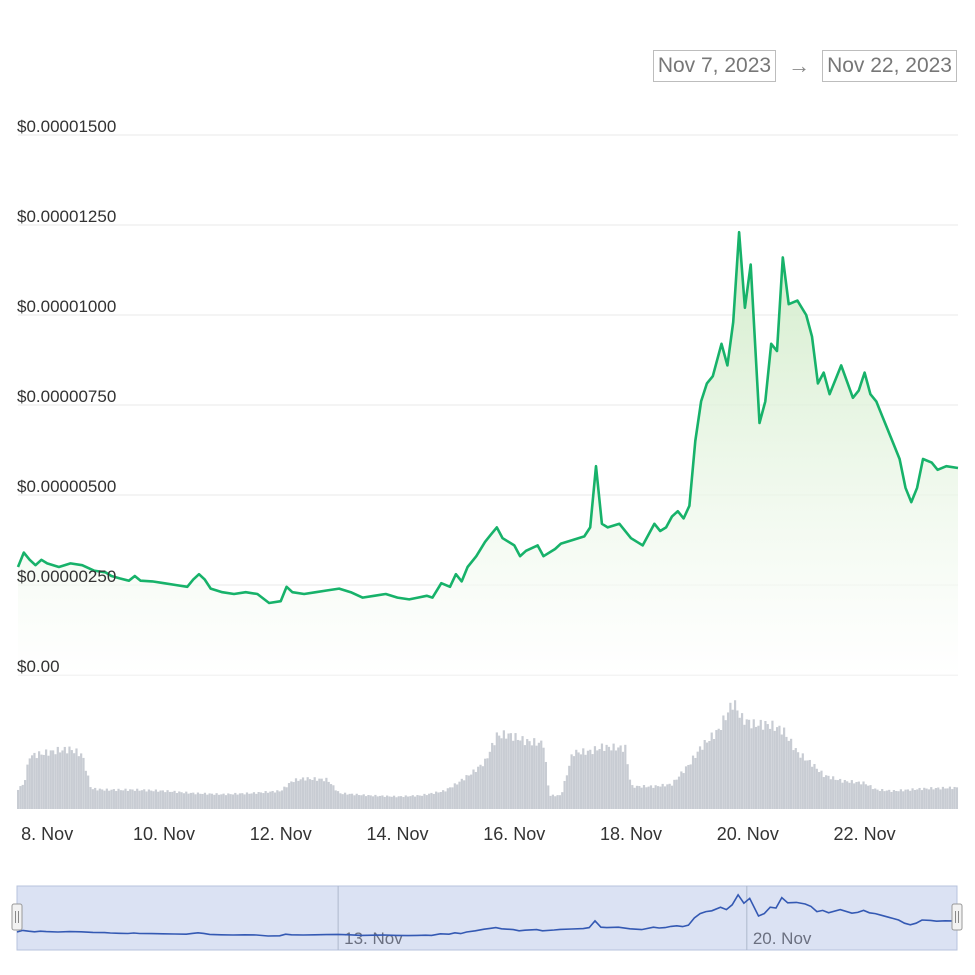  I want to click on navigator-right-handle, so click(957, 917).